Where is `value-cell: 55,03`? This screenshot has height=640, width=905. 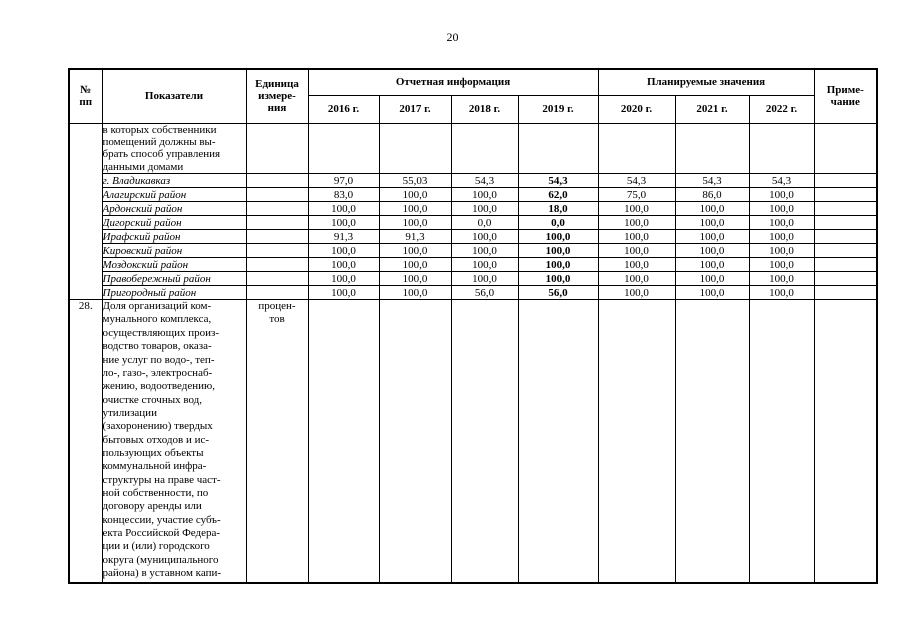
value-cell: 55,03 is located at coordinates (415, 181).